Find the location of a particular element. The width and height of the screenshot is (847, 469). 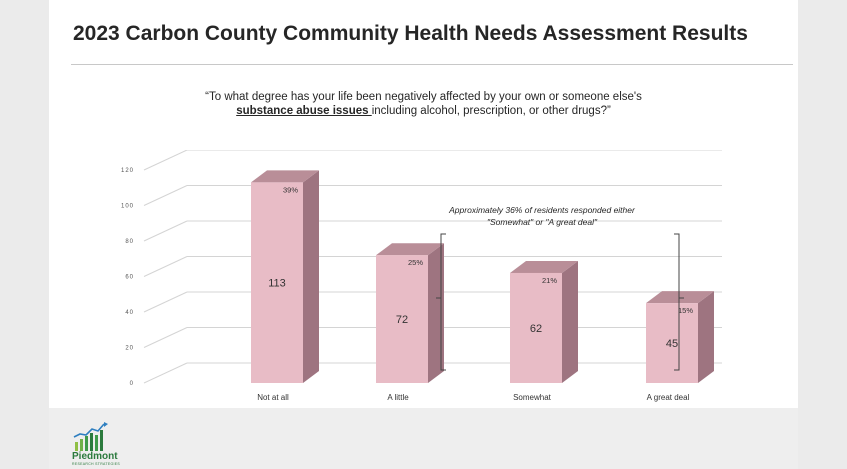

x-tick-label: Not at all is located at coordinates (273, 397).